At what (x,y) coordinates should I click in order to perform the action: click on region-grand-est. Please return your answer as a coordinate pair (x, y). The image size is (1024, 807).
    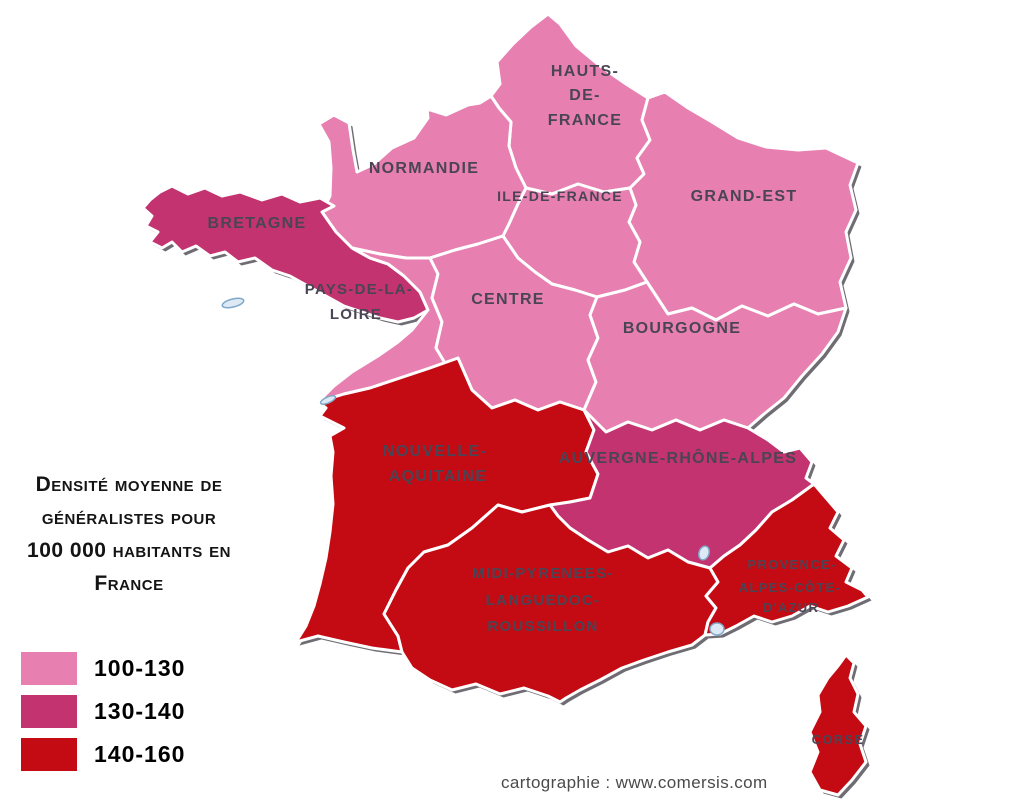
    Looking at the image, I should click on (743, 206).